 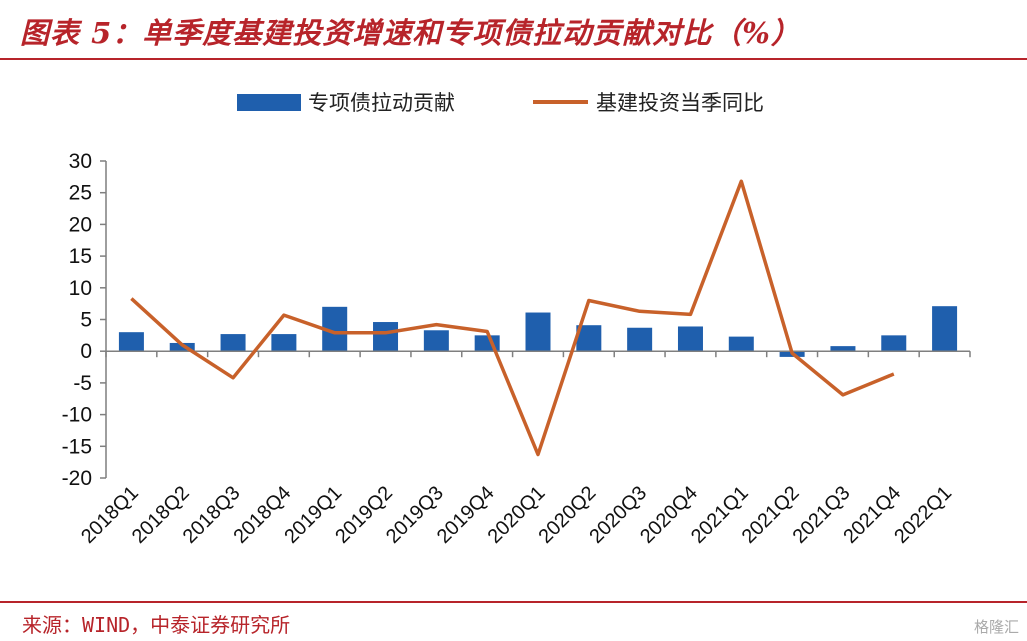 What do you see at coordinates (436, 341) in the screenshot?
I see `bar-2019Q3` at bounding box center [436, 341].